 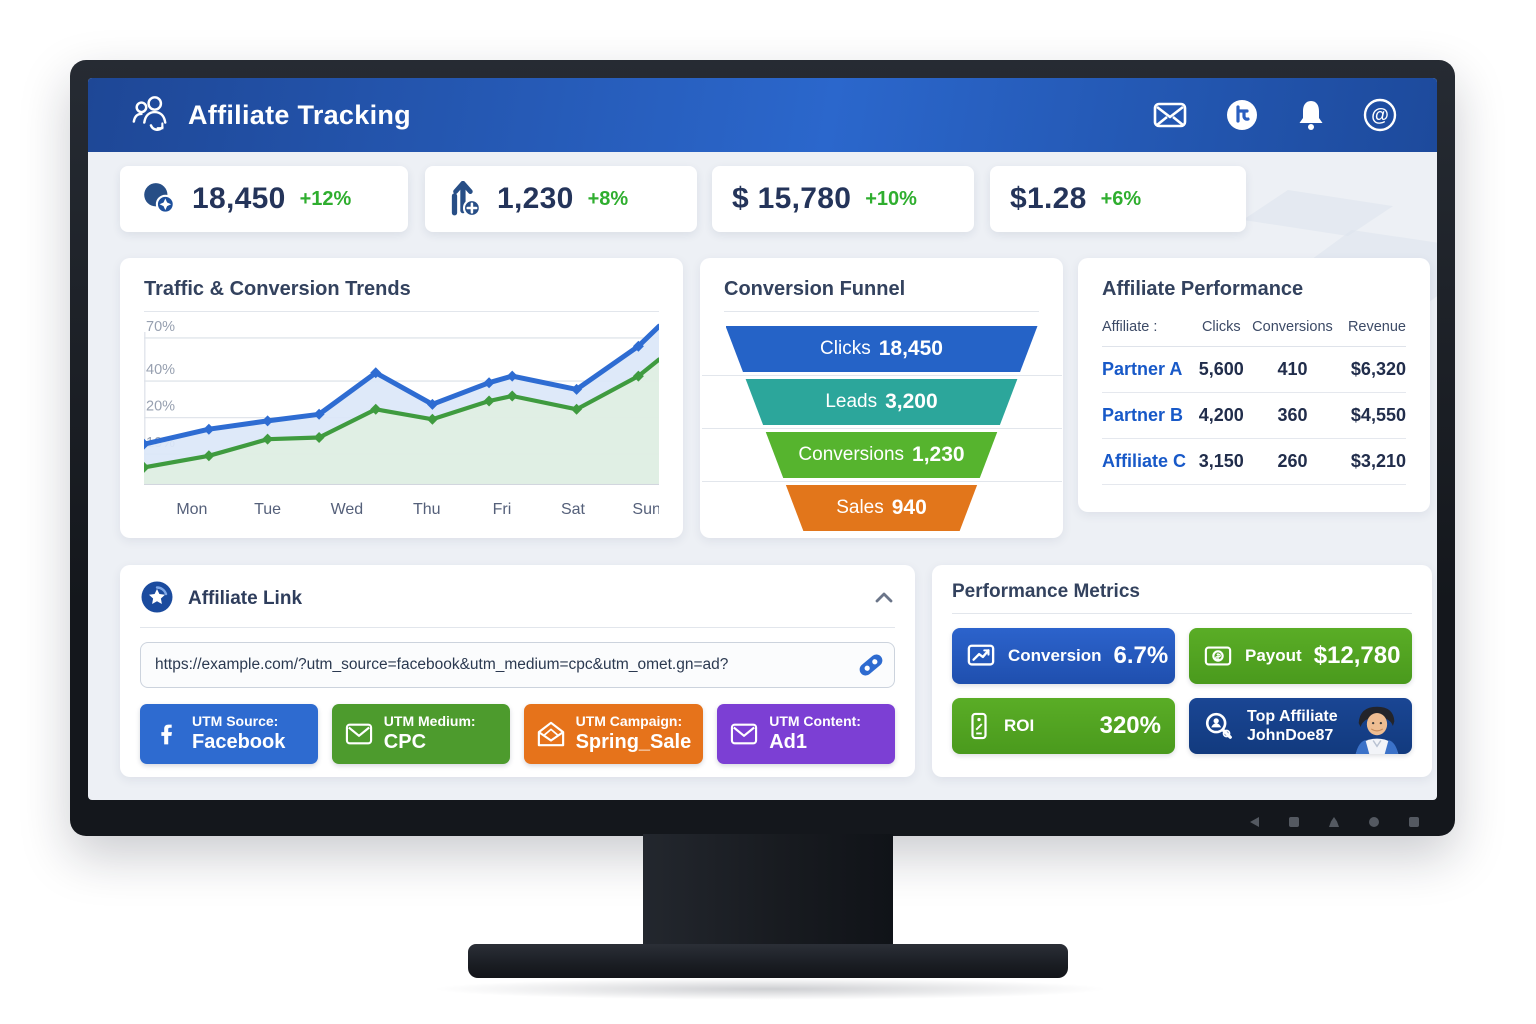 I want to click on monitor-shadow, so click(x=770, y=989).